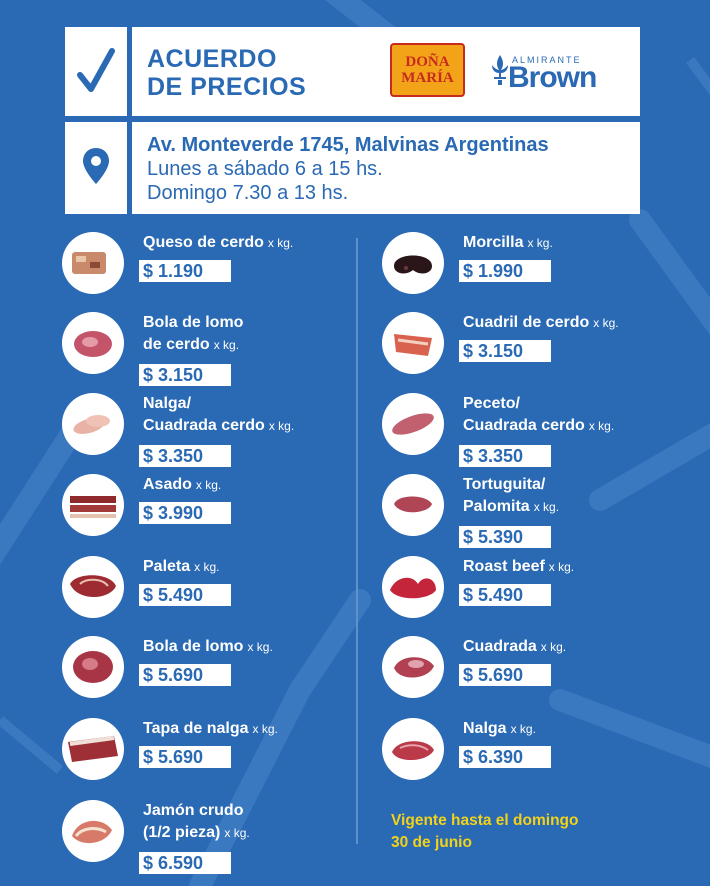 This screenshot has width=710, height=886. What do you see at coordinates (182, 832) in the screenshot?
I see `product-name-text-2: (1/2 pieza)` at bounding box center [182, 832].